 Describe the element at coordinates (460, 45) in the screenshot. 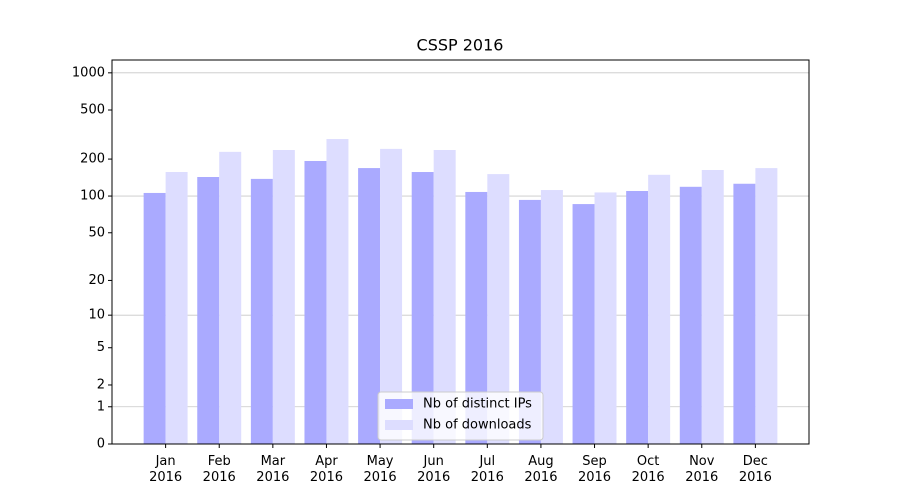

I see `chart-title: CSSP 2016` at that location.